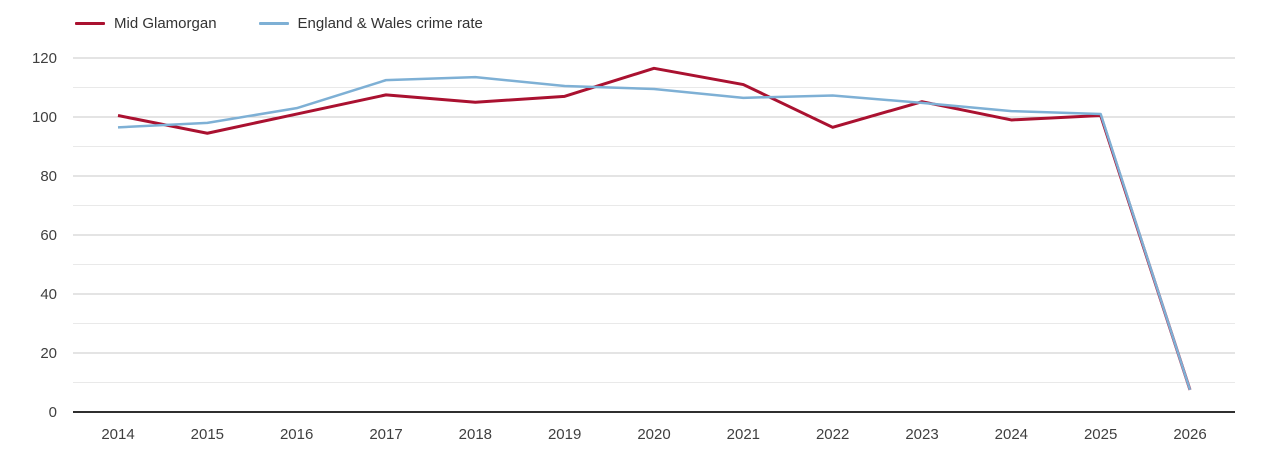  I want to click on y-axis-tick-label: 0, so click(53, 412).